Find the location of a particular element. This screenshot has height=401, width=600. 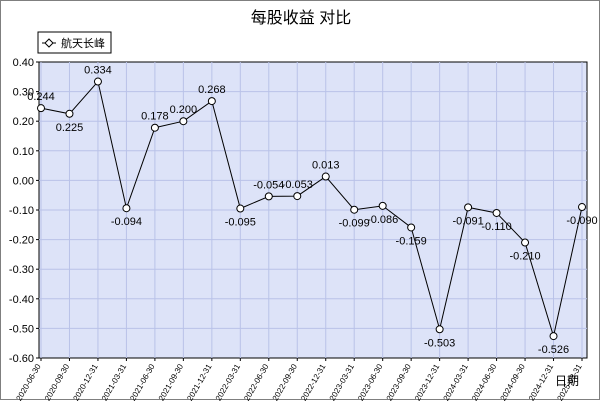

legend-box is located at coordinates (74, 42).